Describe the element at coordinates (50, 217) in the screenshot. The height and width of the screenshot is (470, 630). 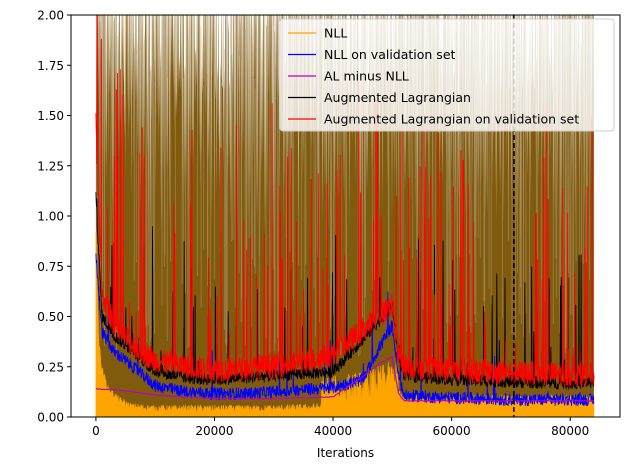
I see `y-tick-label: 1.00` at that location.